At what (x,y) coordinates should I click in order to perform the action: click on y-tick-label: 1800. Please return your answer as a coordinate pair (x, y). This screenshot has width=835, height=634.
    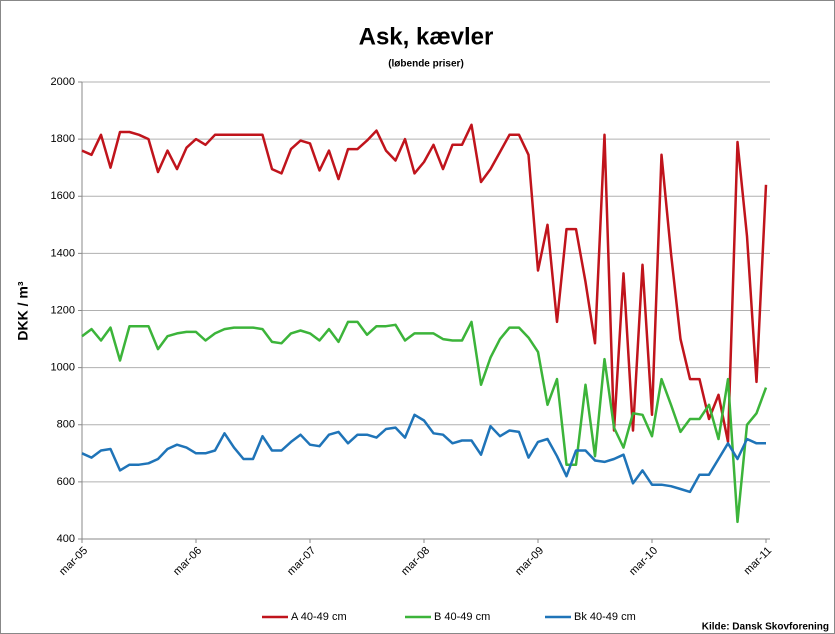
    Looking at the image, I should click on (63, 139).